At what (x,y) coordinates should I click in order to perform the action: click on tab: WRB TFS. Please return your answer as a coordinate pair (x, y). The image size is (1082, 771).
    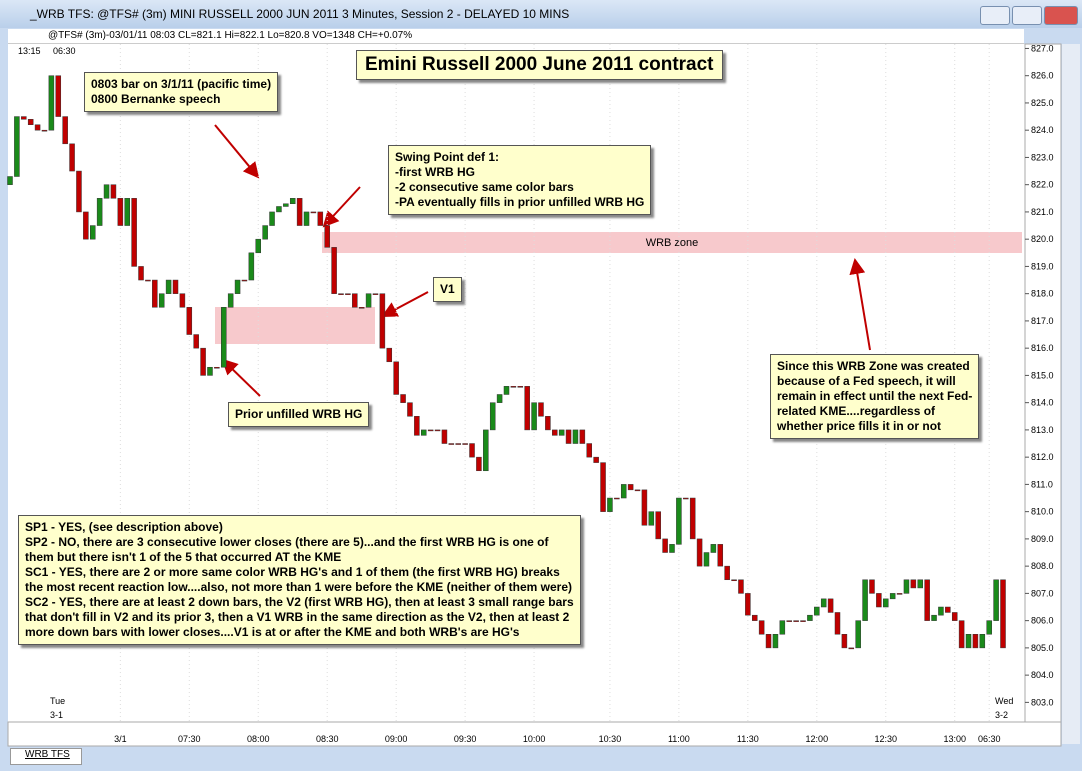
    Looking at the image, I should click on (46, 756).